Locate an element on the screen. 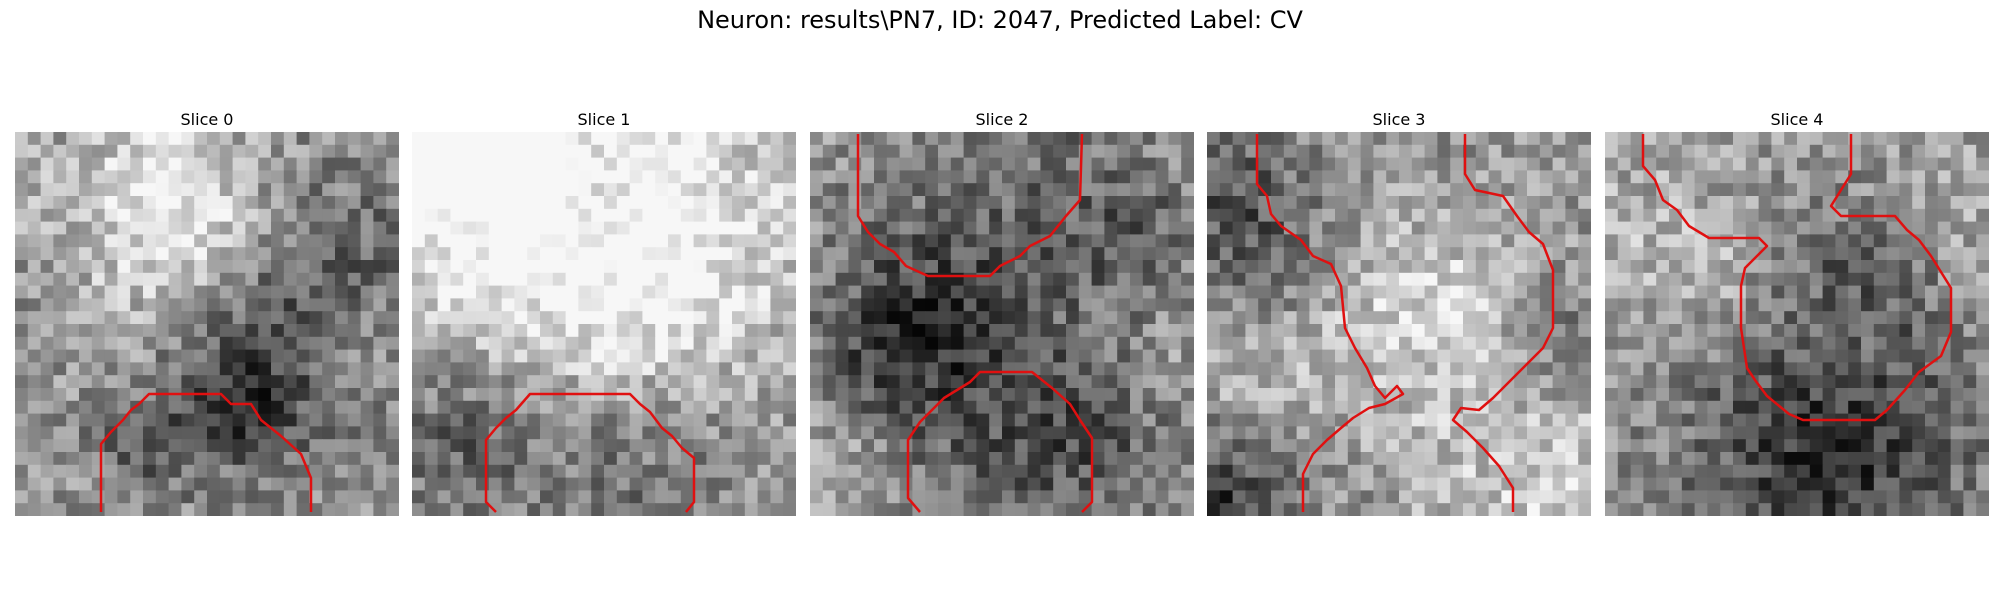 The image size is (2000, 600). slice-title-3: Slice 3 is located at coordinates (1399, 119).